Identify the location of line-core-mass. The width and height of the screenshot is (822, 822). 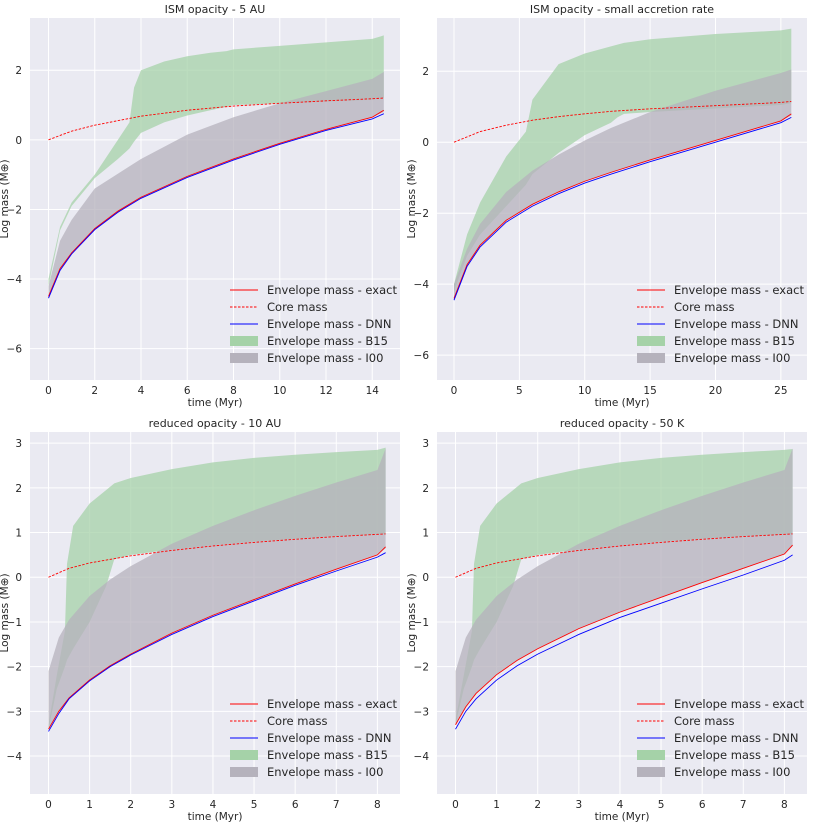
(624, 555).